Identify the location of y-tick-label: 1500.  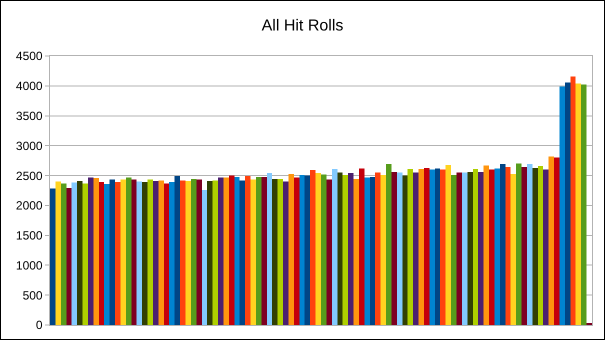
(29, 235).